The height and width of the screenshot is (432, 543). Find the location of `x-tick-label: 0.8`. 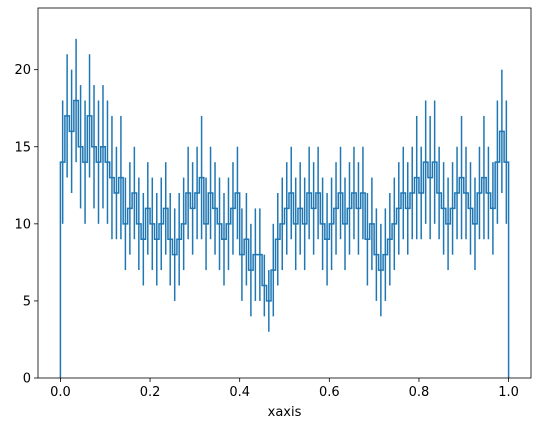

x-tick-label: 0.8 is located at coordinates (419, 392).